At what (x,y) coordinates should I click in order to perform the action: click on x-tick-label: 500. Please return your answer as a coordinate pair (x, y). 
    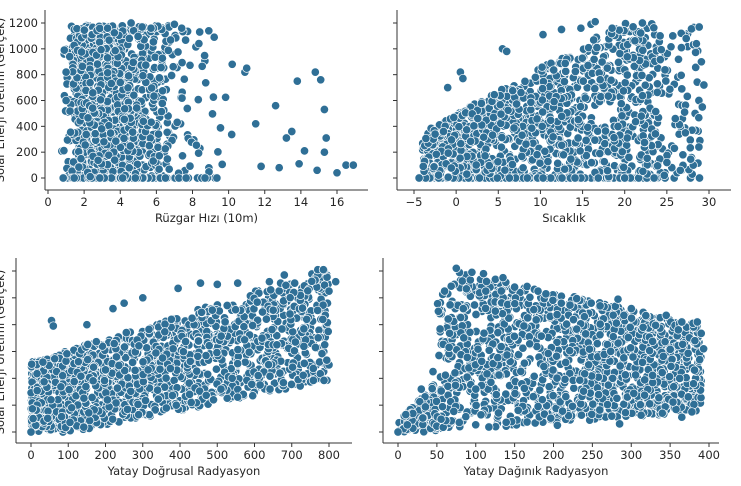
    Looking at the image, I should click on (217, 455).